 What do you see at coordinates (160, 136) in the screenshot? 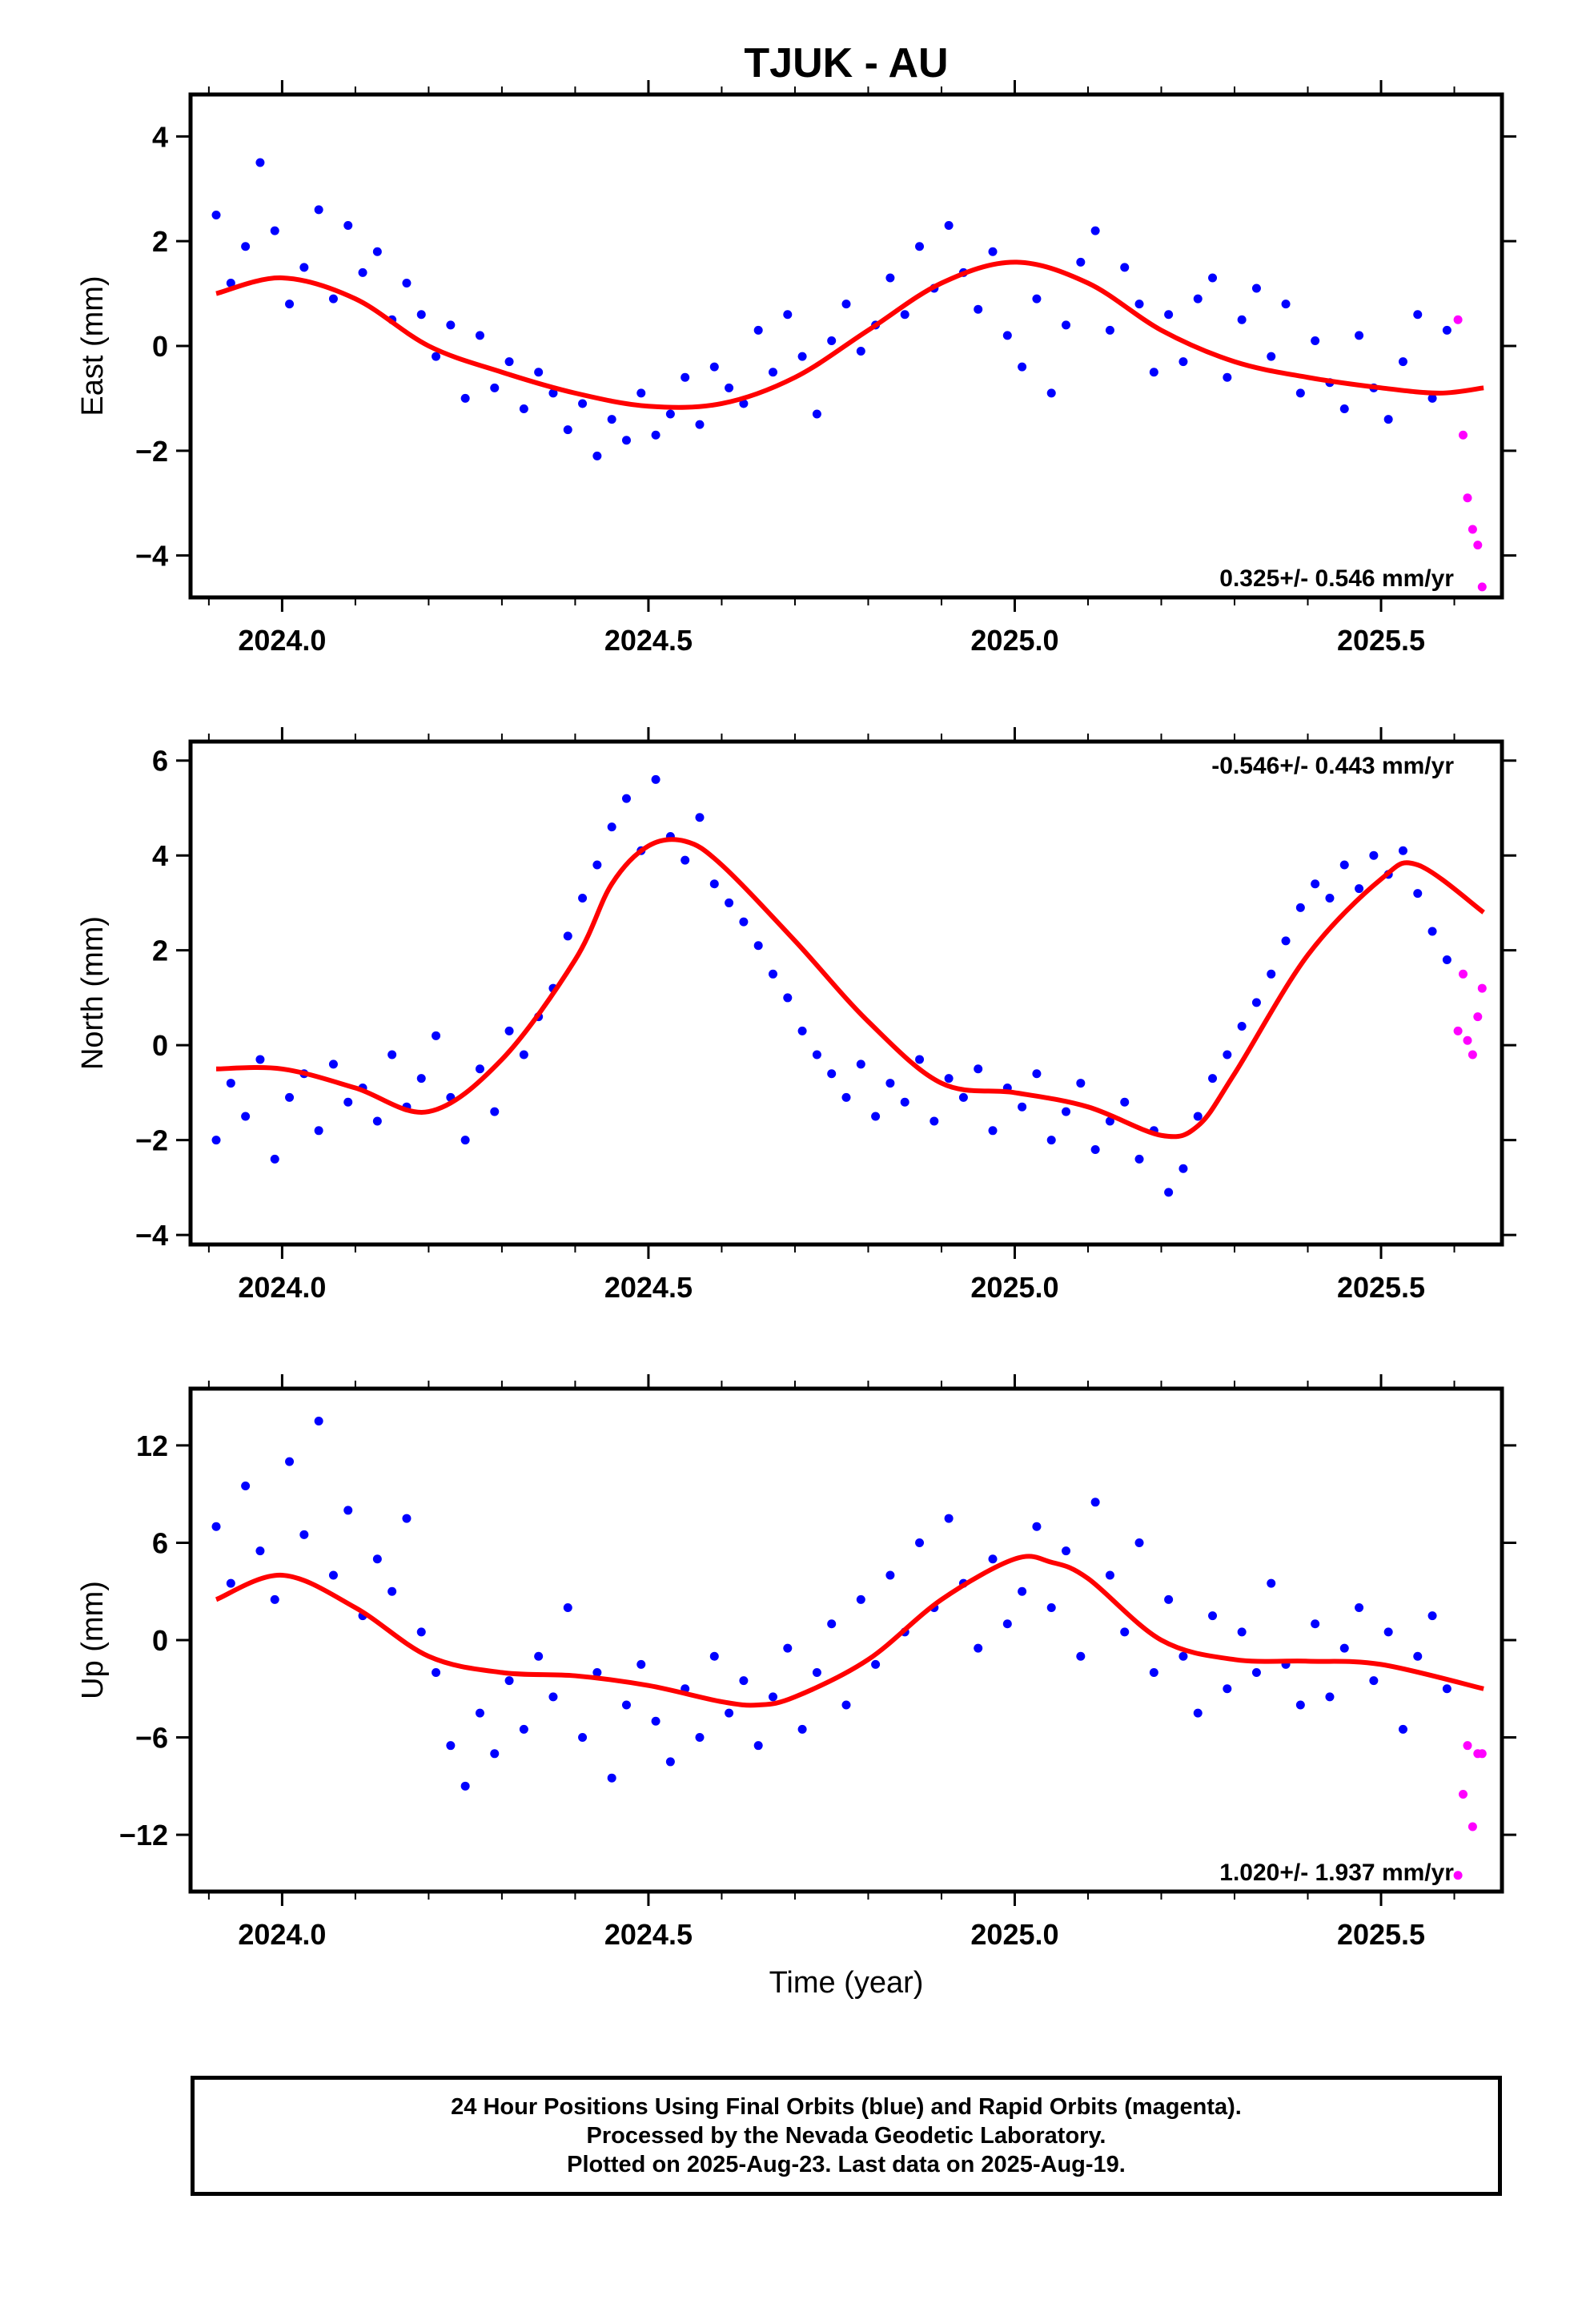
I see `y-tick-label: 4` at bounding box center [160, 136].